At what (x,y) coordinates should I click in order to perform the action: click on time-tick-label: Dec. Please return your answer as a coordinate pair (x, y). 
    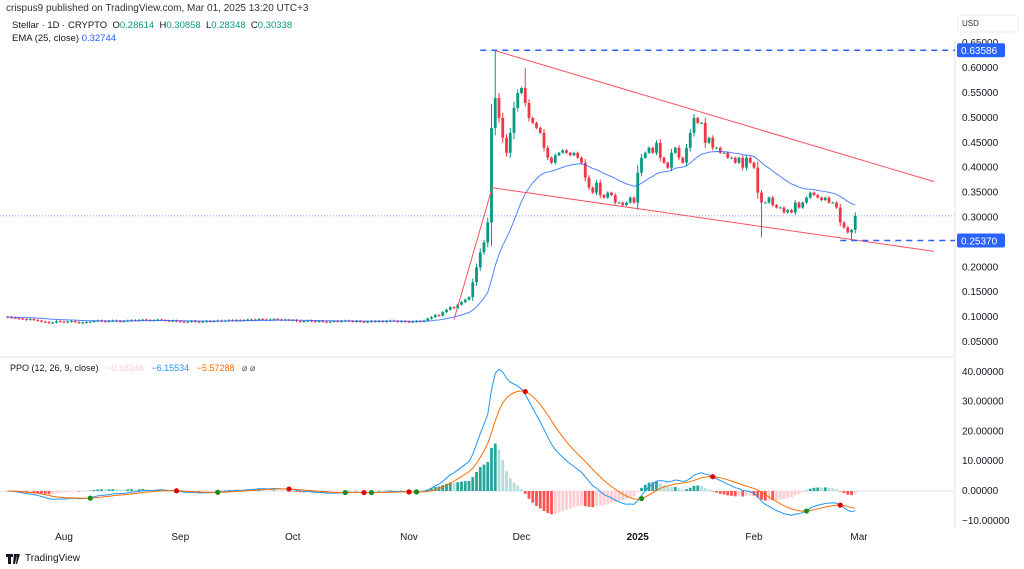
    Looking at the image, I should click on (522, 537).